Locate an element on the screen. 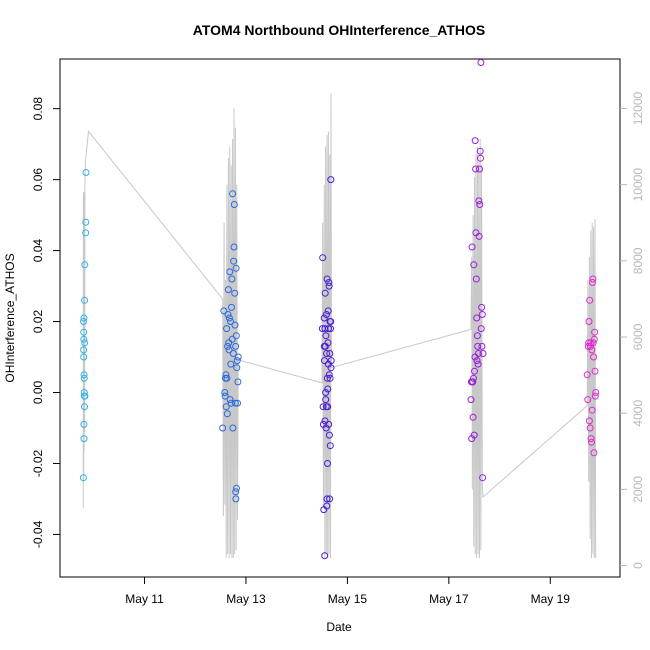 This screenshot has height=650, width=650. x-tick-label: May 11 is located at coordinates (144, 599).